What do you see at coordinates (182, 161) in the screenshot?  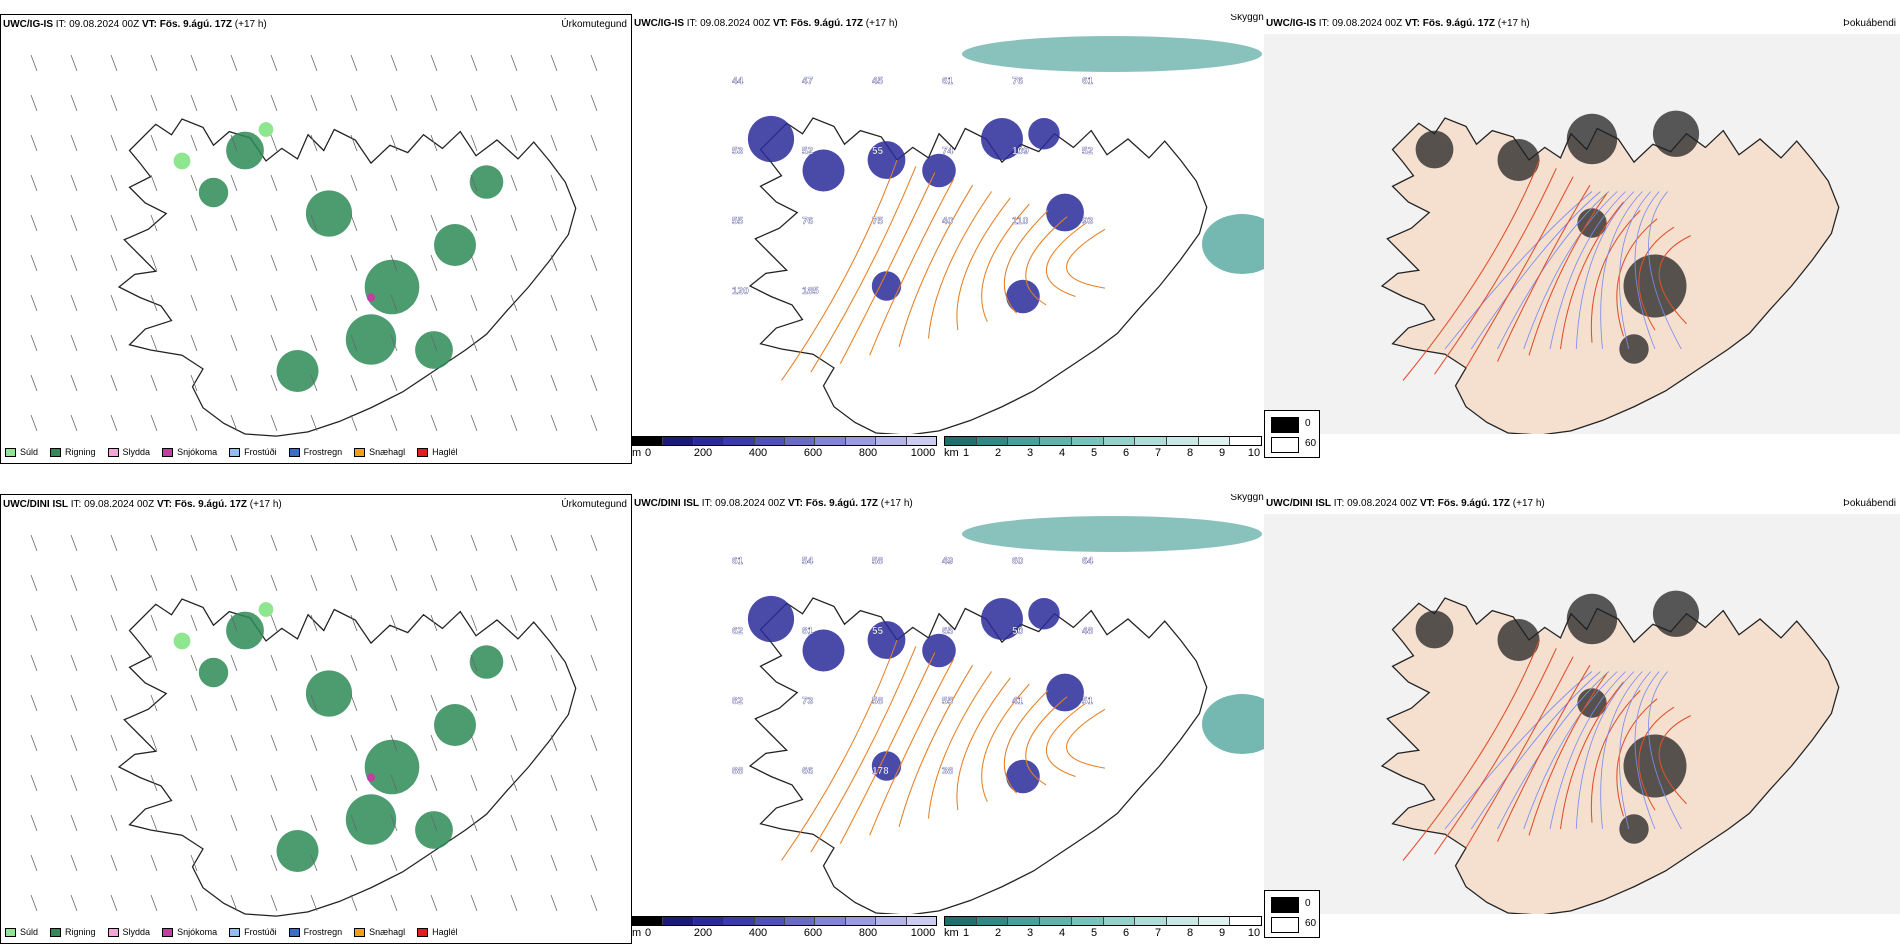 I see `drizzle-area` at bounding box center [182, 161].